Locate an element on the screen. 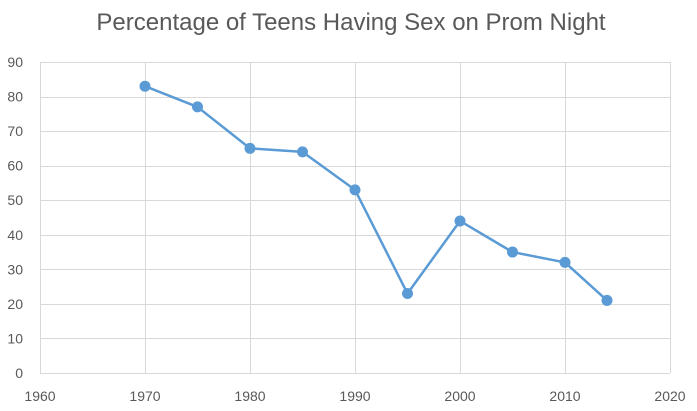 This screenshot has height=411, width=697. y-tick-label: 70 is located at coordinates (15, 131).